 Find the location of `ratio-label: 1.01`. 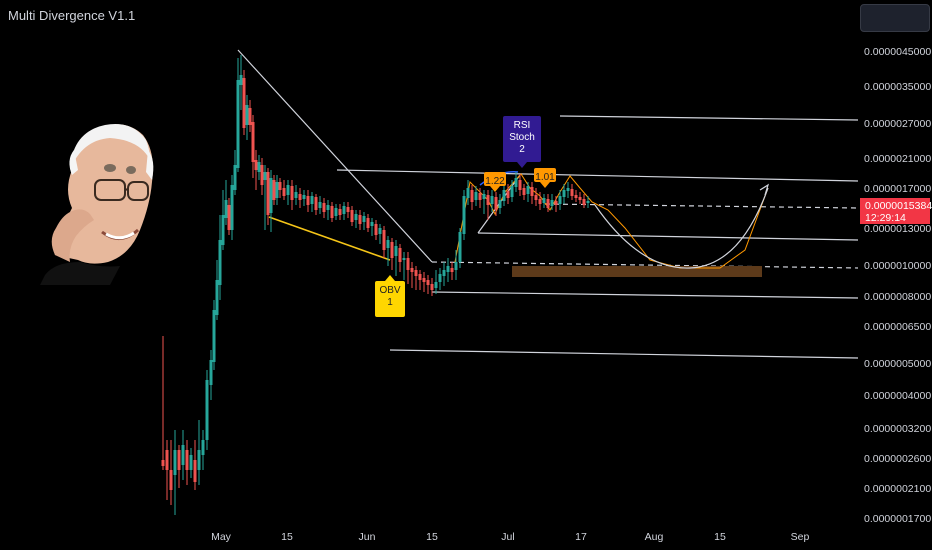

ratio-label: 1.01 is located at coordinates (545, 178).